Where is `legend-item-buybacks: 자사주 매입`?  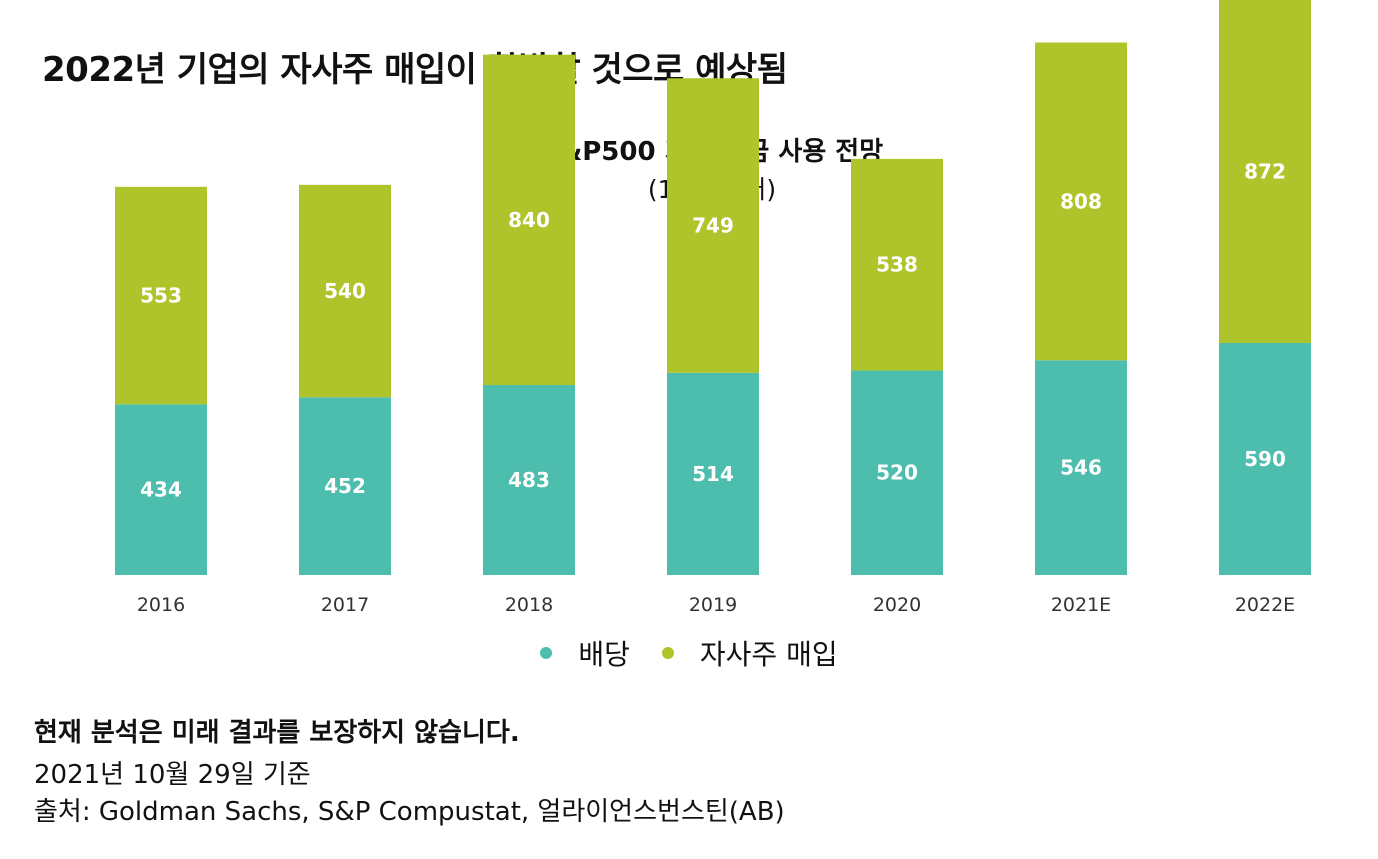
legend-item-buybacks: 자사주 매입 is located at coordinates (749, 653).